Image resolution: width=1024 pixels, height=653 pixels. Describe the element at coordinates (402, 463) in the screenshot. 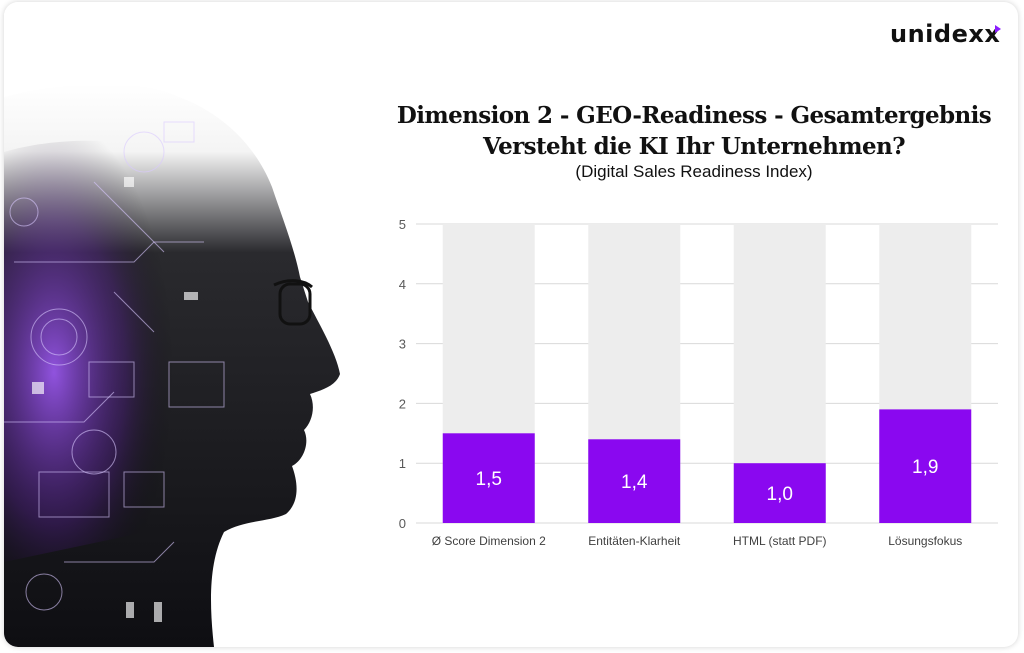

I see `y-tick-label: 1` at that location.